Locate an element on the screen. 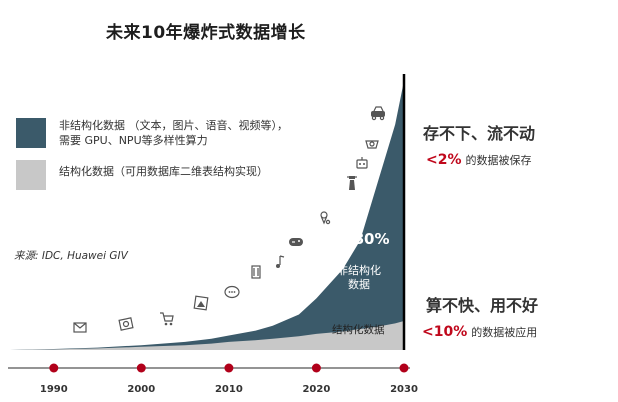  x-tick-marker-2010 is located at coordinates (229, 368).